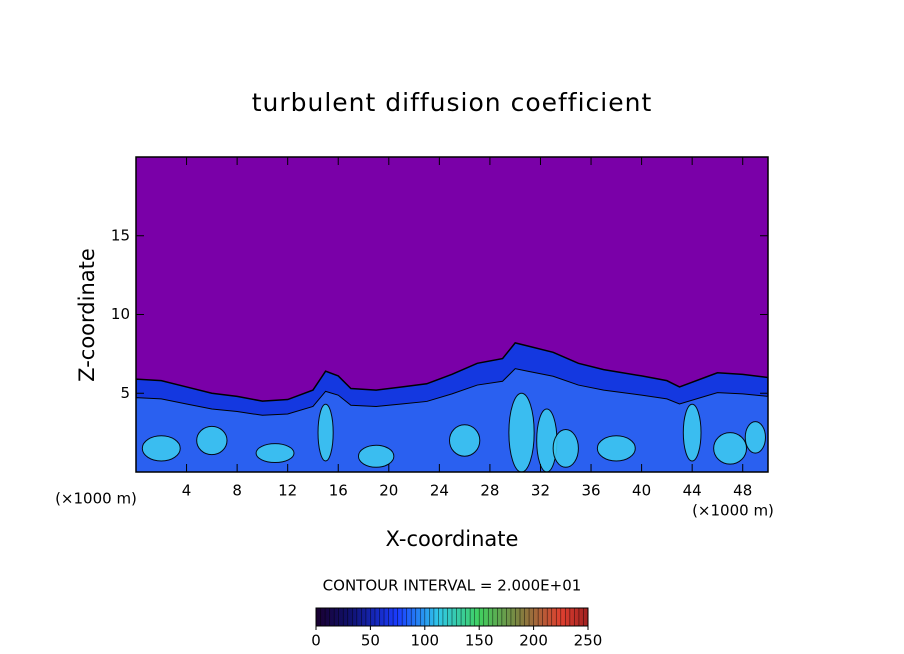 This screenshot has width=904, height=654. Describe the element at coordinates (452, 586) in the screenshot. I see `contour-interval: CONTOUR INTERVAL = 2.000E+01` at that location.